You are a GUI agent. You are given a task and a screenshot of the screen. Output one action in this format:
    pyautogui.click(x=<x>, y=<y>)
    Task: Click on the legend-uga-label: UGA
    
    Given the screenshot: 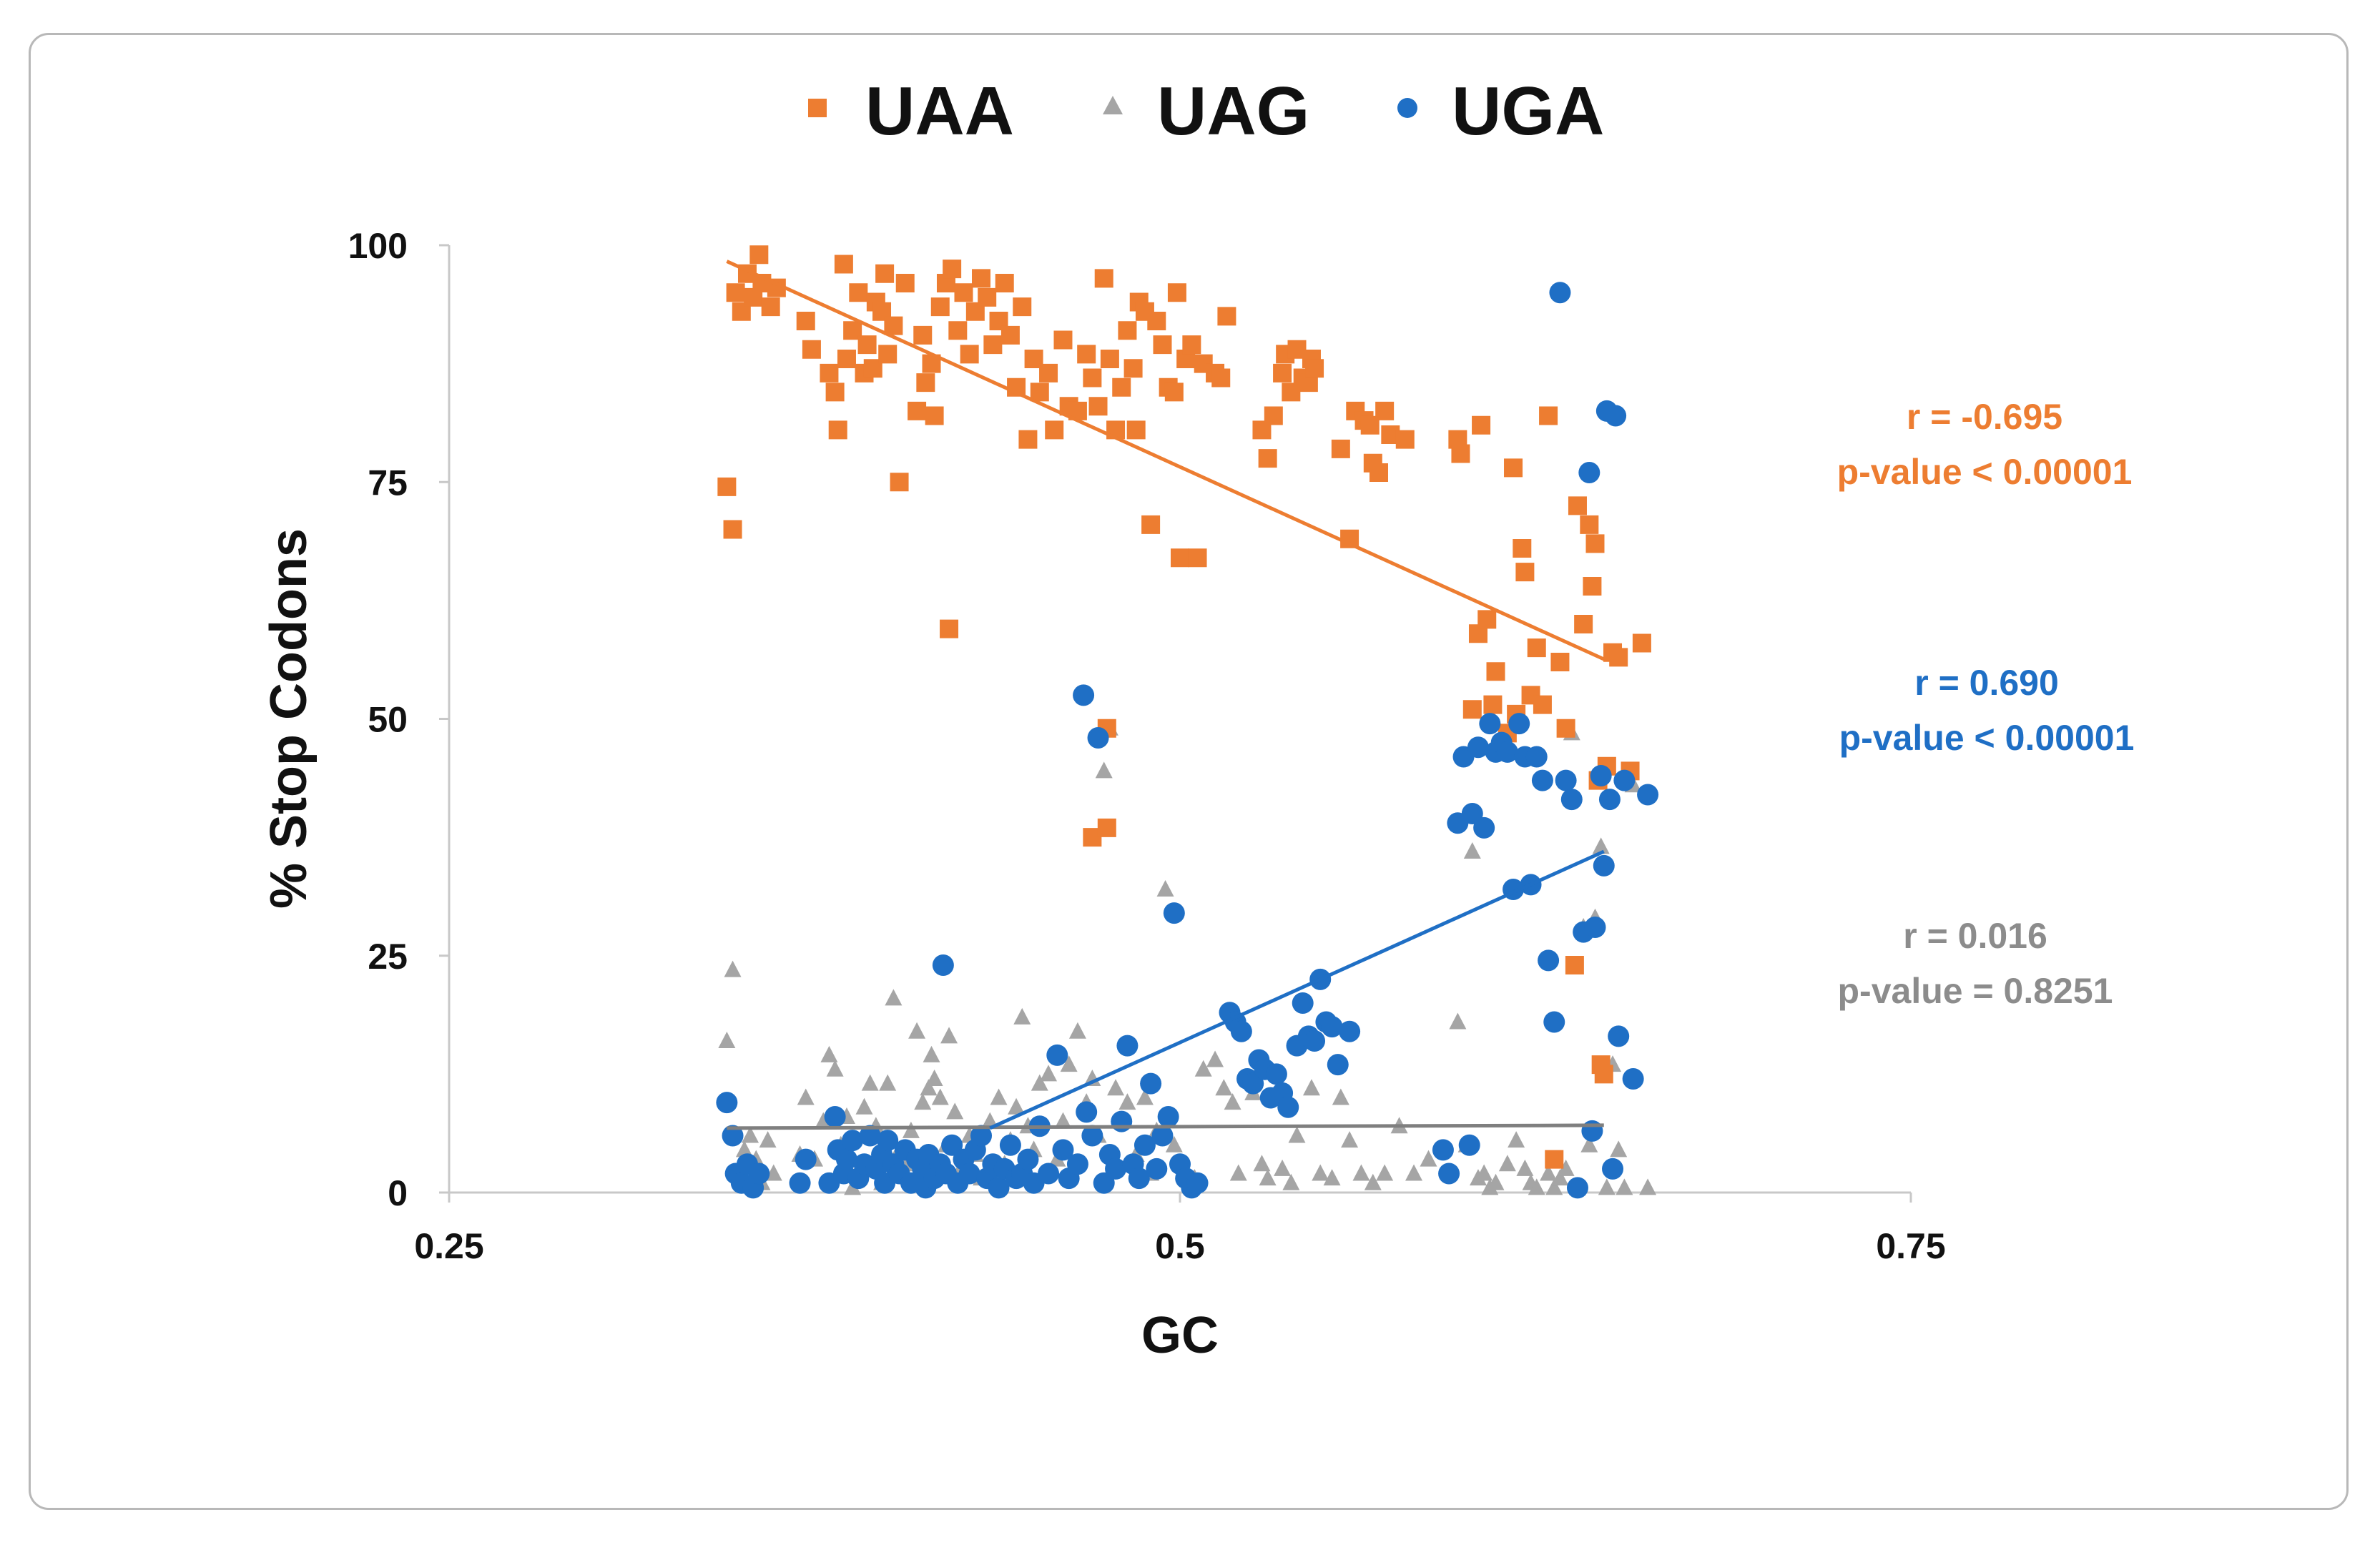 What is the action you would take?
    pyautogui.click(x=1528, y=111)
    